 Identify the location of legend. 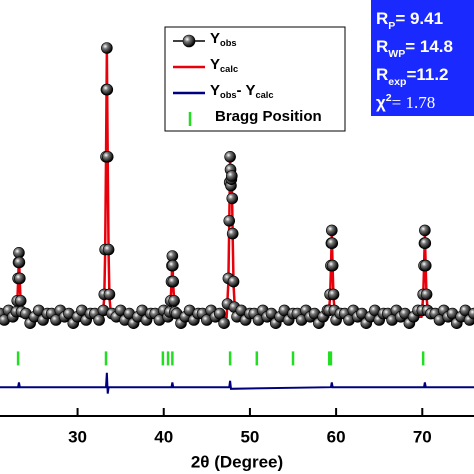
(255, 79).